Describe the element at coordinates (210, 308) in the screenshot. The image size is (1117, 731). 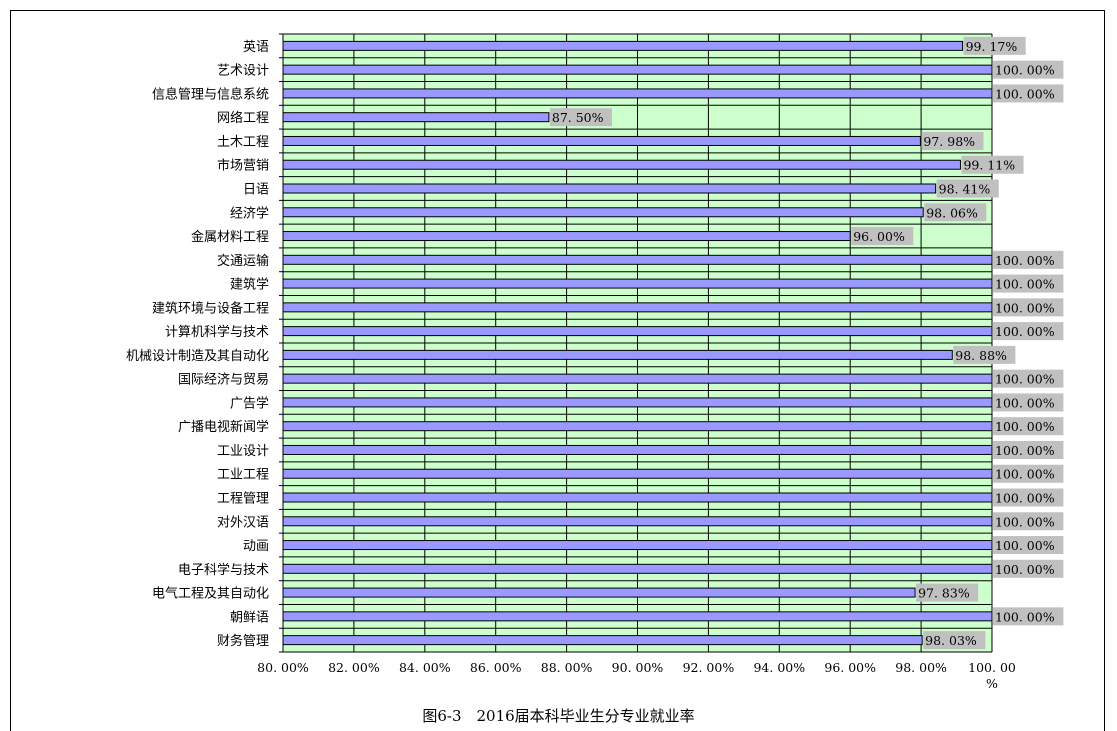
I see `y-tick-label: 建筑环境与设备工程` at that location.